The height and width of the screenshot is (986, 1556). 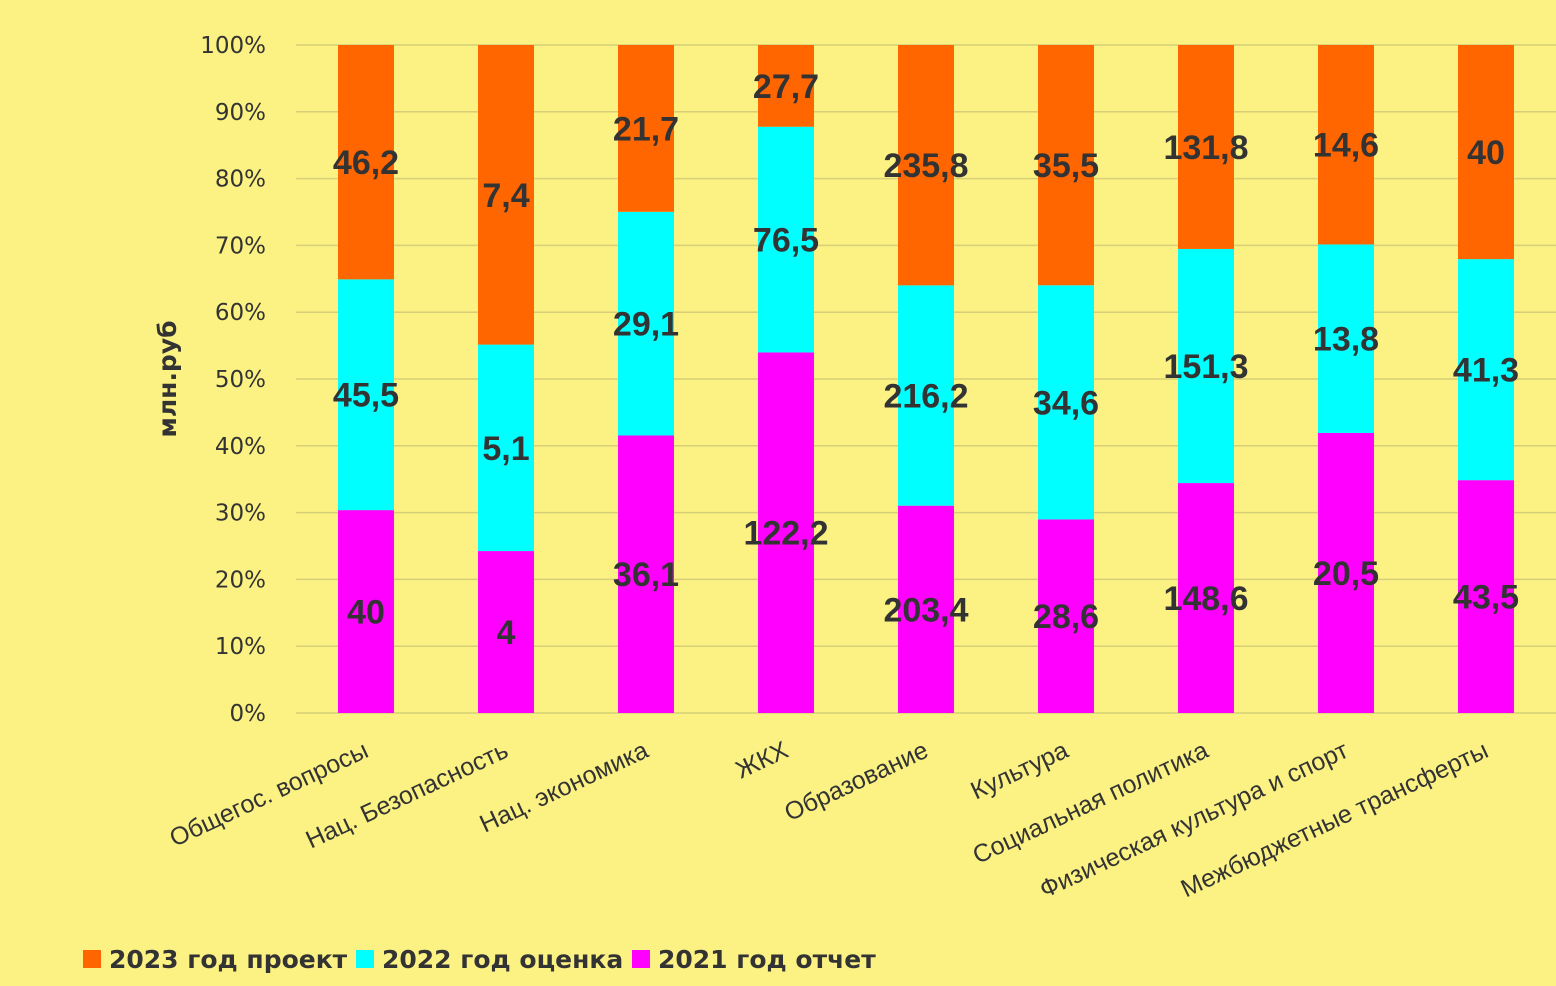 What do you see at coordinates (167, 378) in the screenshot?
I see `y-axis-title: млн.руб` at bounding box center [167, 378].